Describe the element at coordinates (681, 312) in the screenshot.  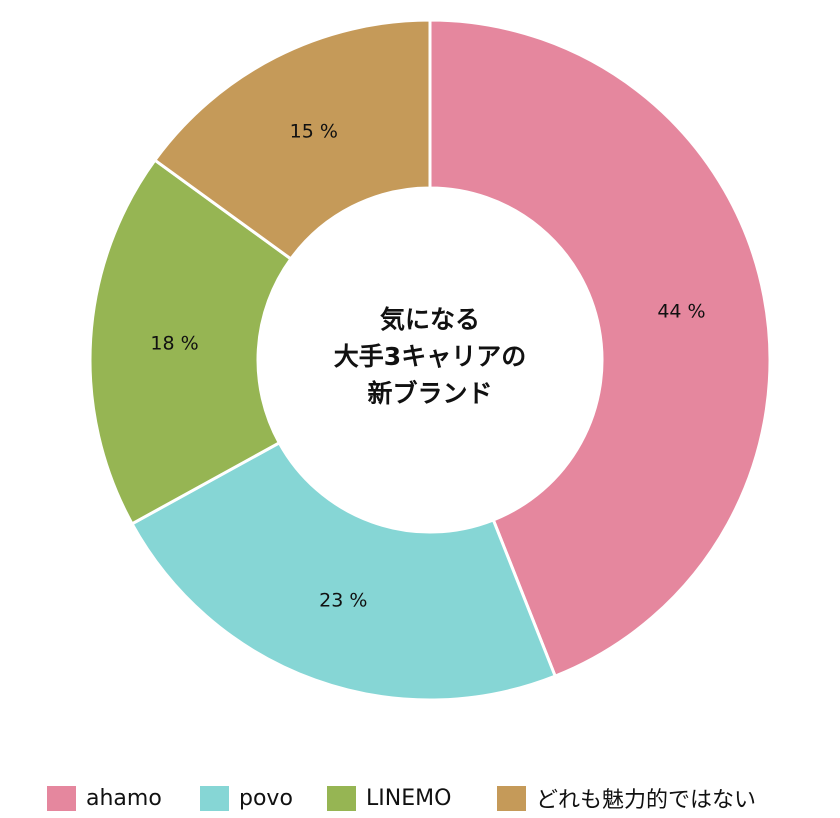
I see `slice-value-label: 44 %` at that location.